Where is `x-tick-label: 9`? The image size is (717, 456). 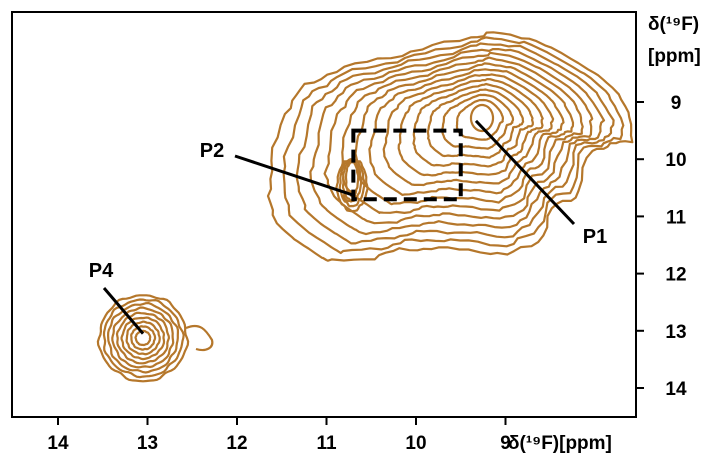 x-tick-label: 9 is located at coordinates (505, 443).